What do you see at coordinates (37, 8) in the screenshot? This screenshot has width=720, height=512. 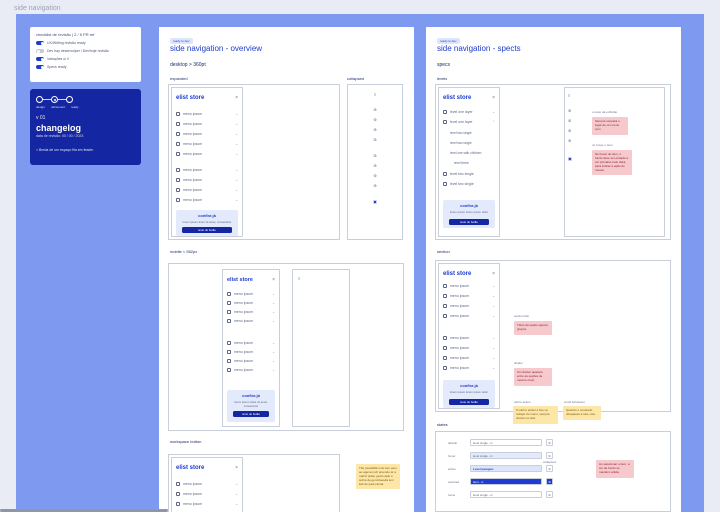 I see `page-label: side navigation` at bounding box center [37, 8].